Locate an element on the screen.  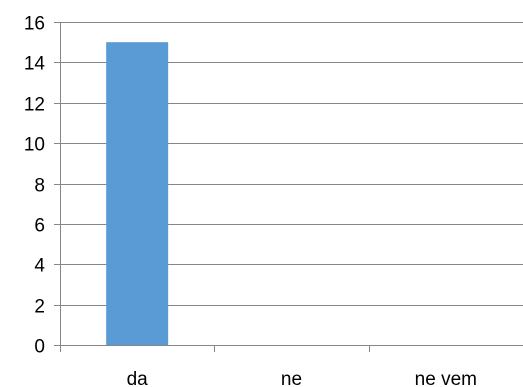
bars is located at coordinates (137, 193).